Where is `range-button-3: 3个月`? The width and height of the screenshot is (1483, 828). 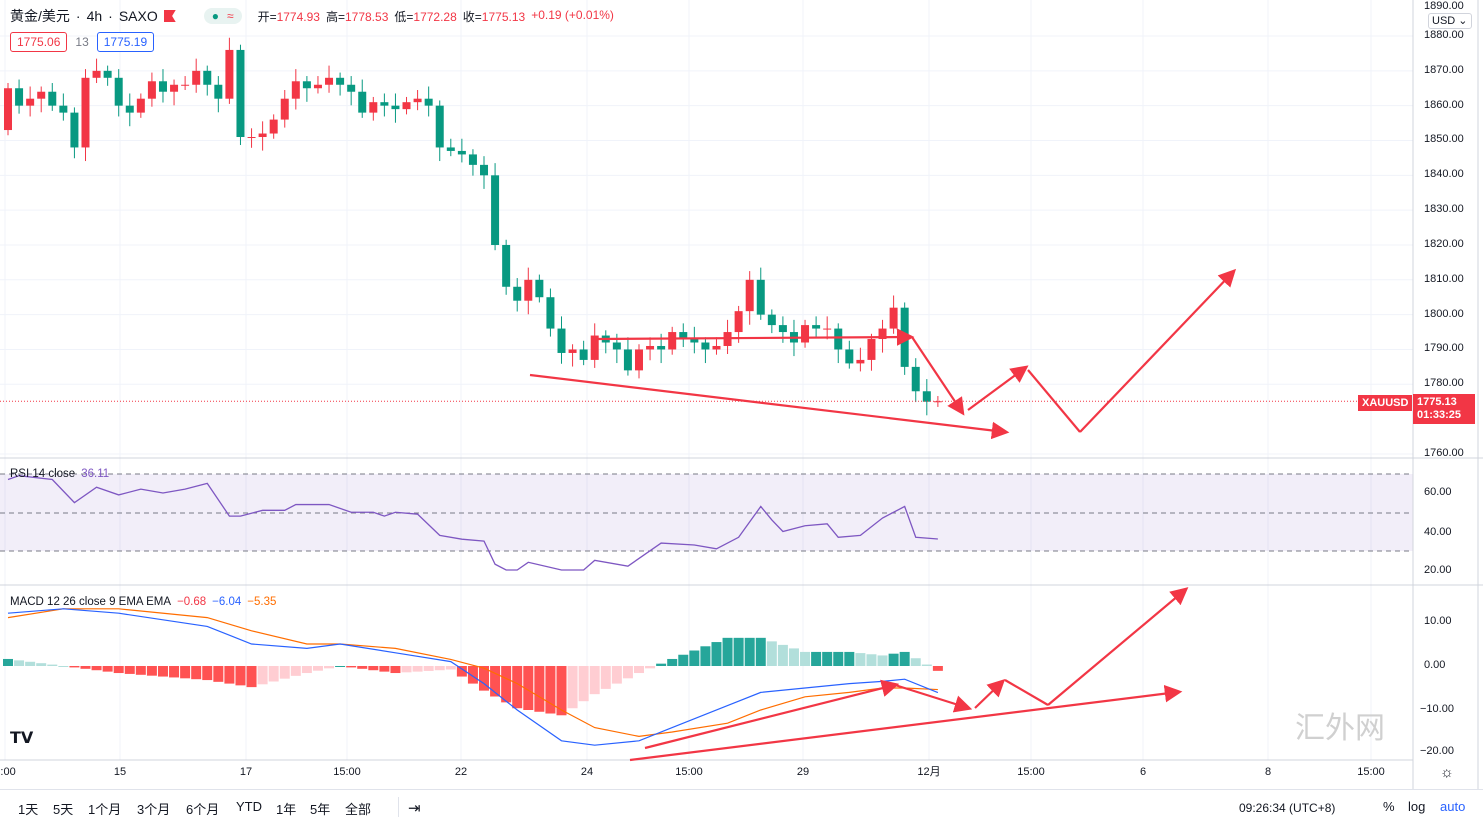
range-button-3: 3个月 is located at coordinates (154, 809).